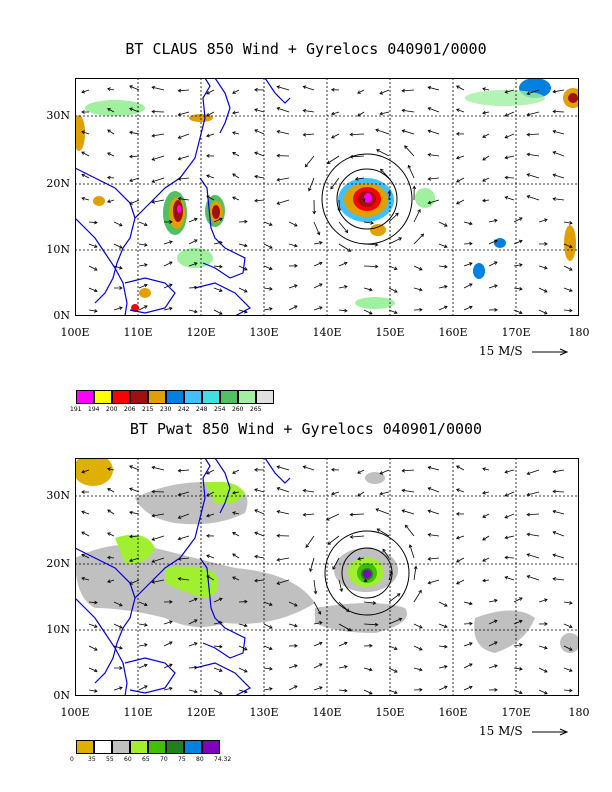 The width and height of the screenshot is (612, 792). What do you see at coordinates (182, 759) in the screenshot?
I see `colorbar-label: 75` at bounding box center [182, 759].